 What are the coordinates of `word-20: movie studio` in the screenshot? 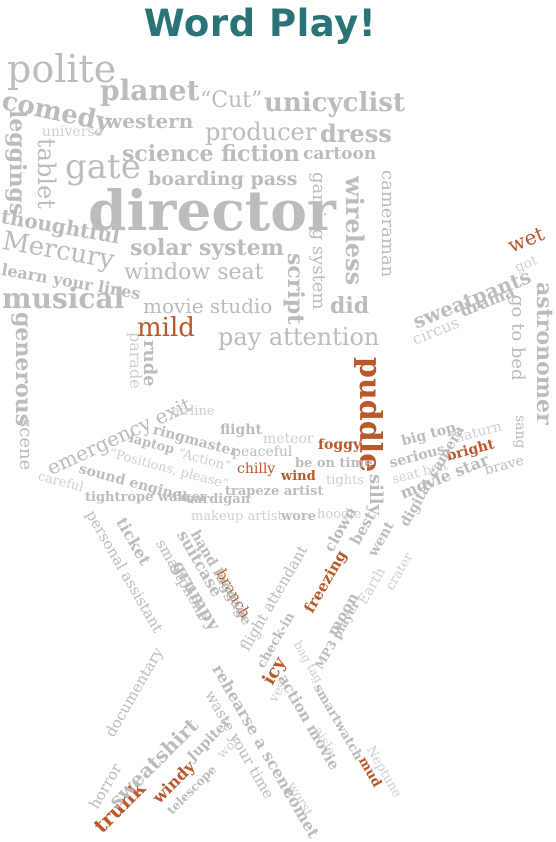 It's located at (208, 306).